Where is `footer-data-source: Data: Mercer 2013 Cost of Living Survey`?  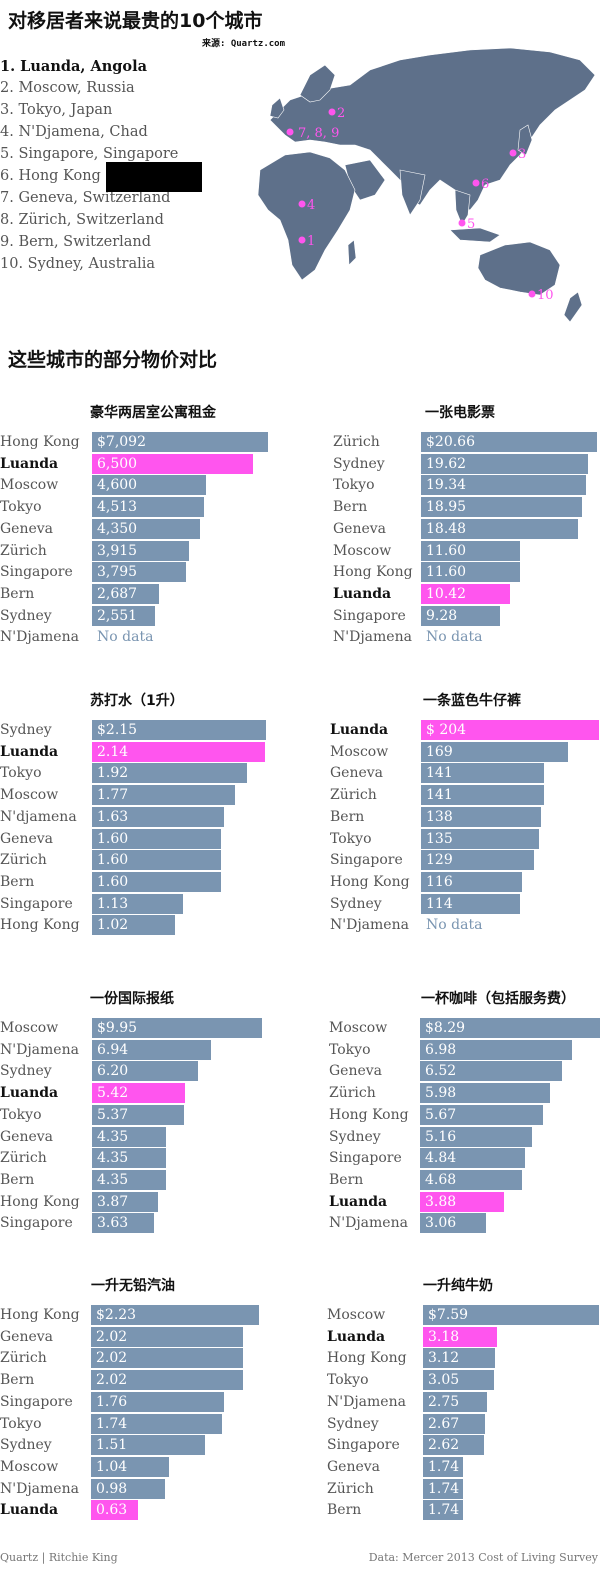 footer-data-source: Data: Mercer 2013 Cost of Living Survey is located at coordinates (483, 1557).